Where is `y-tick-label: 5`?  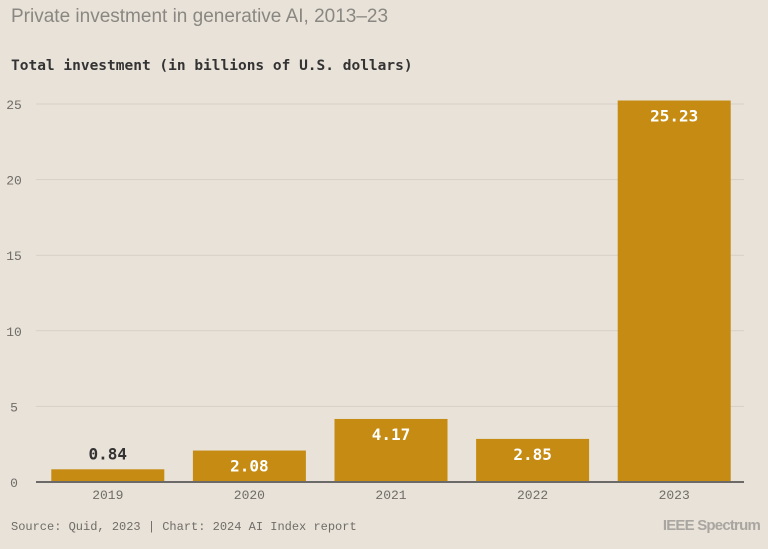
y-tick-label: 5 is located at coordinates (14, 407).